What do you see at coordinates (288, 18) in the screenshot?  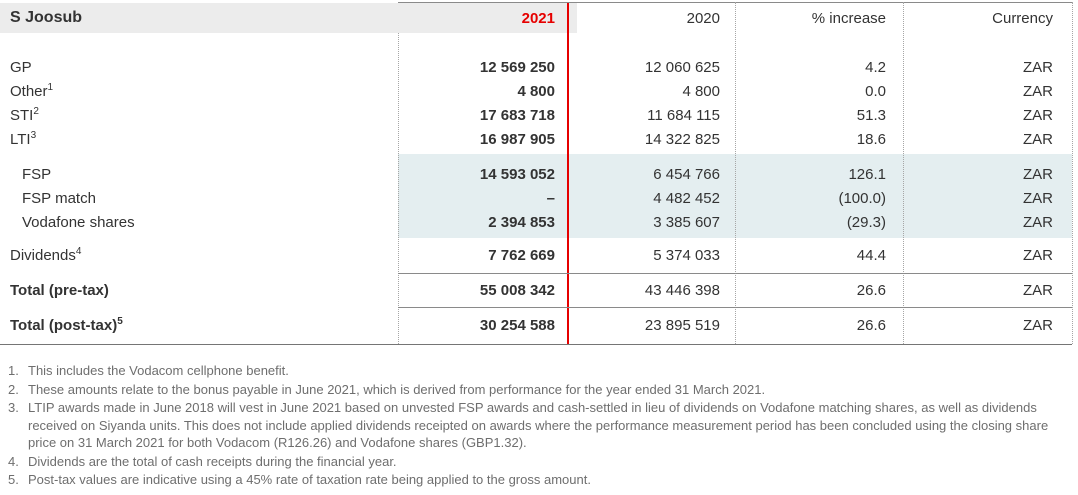 I see `header-band` at bounding box center [288, 18].